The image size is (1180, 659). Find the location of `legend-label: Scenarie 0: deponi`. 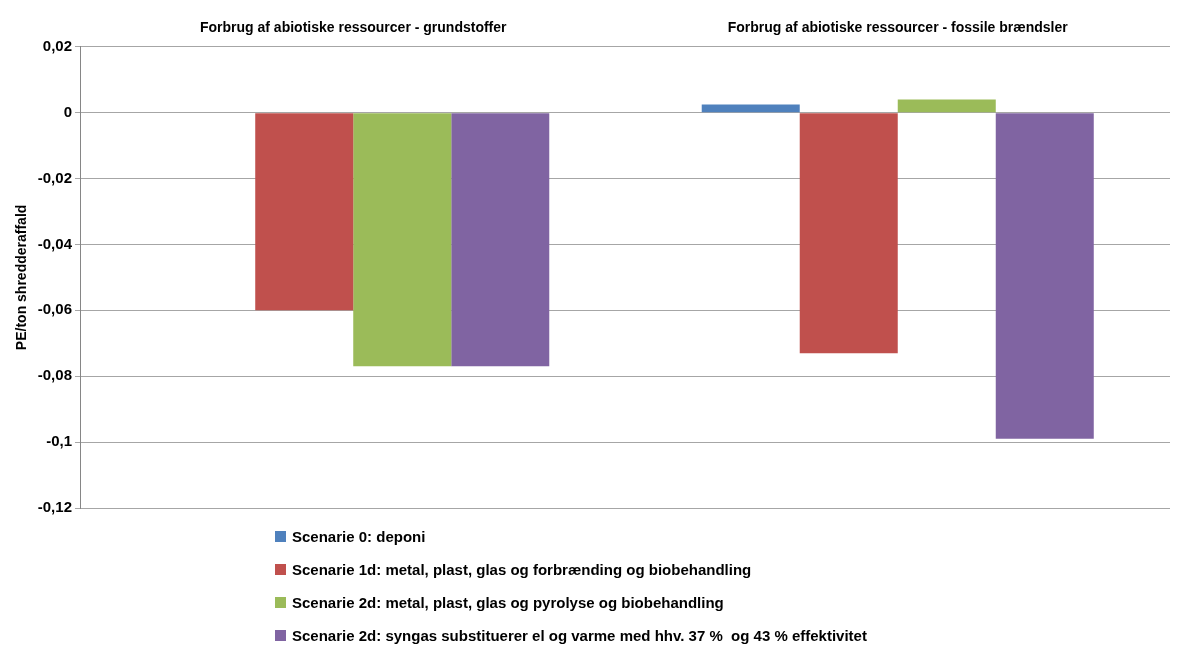

legend-label: Scenarie 0: deponi is located at coordinates (359, 536).